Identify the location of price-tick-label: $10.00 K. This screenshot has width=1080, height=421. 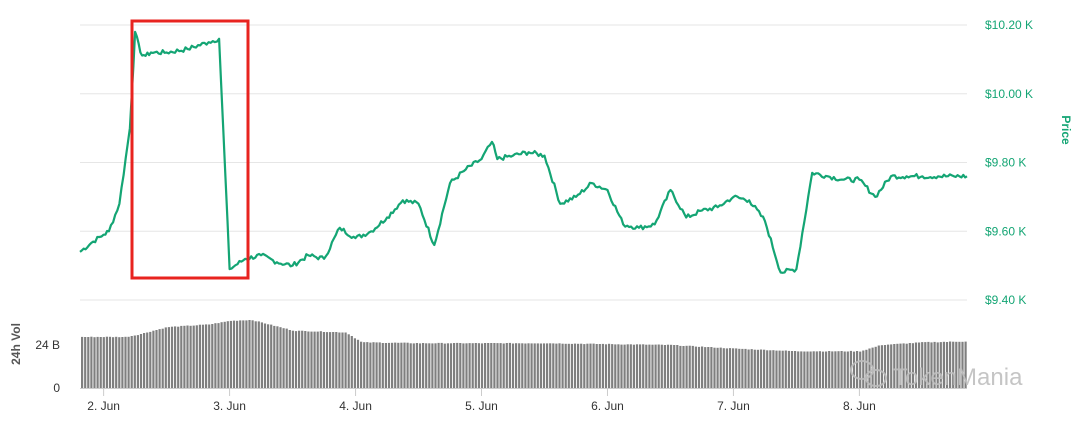
(1009, 94).